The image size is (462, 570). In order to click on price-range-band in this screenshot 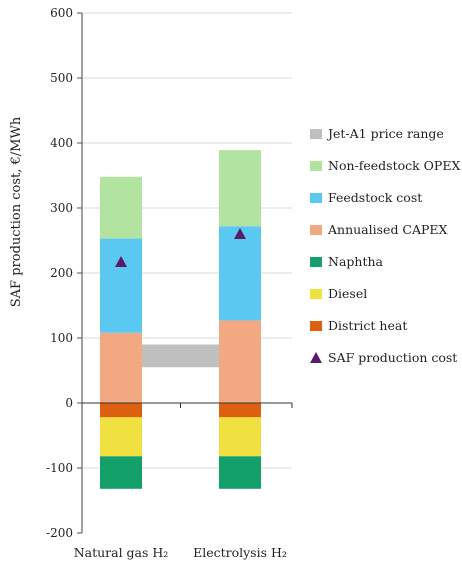, I will do `click(180, 356)`.